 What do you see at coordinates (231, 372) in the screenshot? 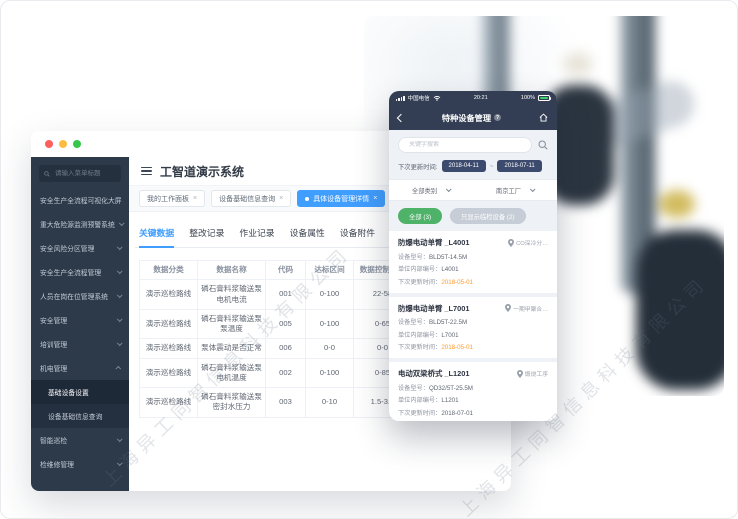
I see `cell-data-name: 磷石膏料浆输送泵电机温度` at bounding box center [231, 372].